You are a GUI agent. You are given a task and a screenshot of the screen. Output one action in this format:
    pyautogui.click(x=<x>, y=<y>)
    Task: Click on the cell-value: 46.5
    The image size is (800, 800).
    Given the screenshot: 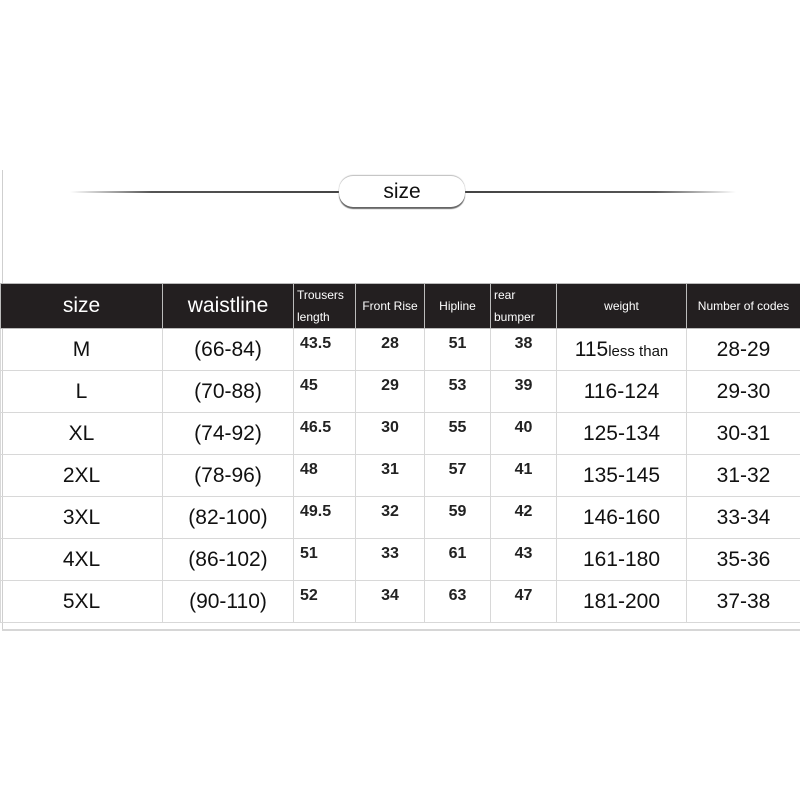 What is the action you would take?
    pyautogui.click(x=316, y=427)
    